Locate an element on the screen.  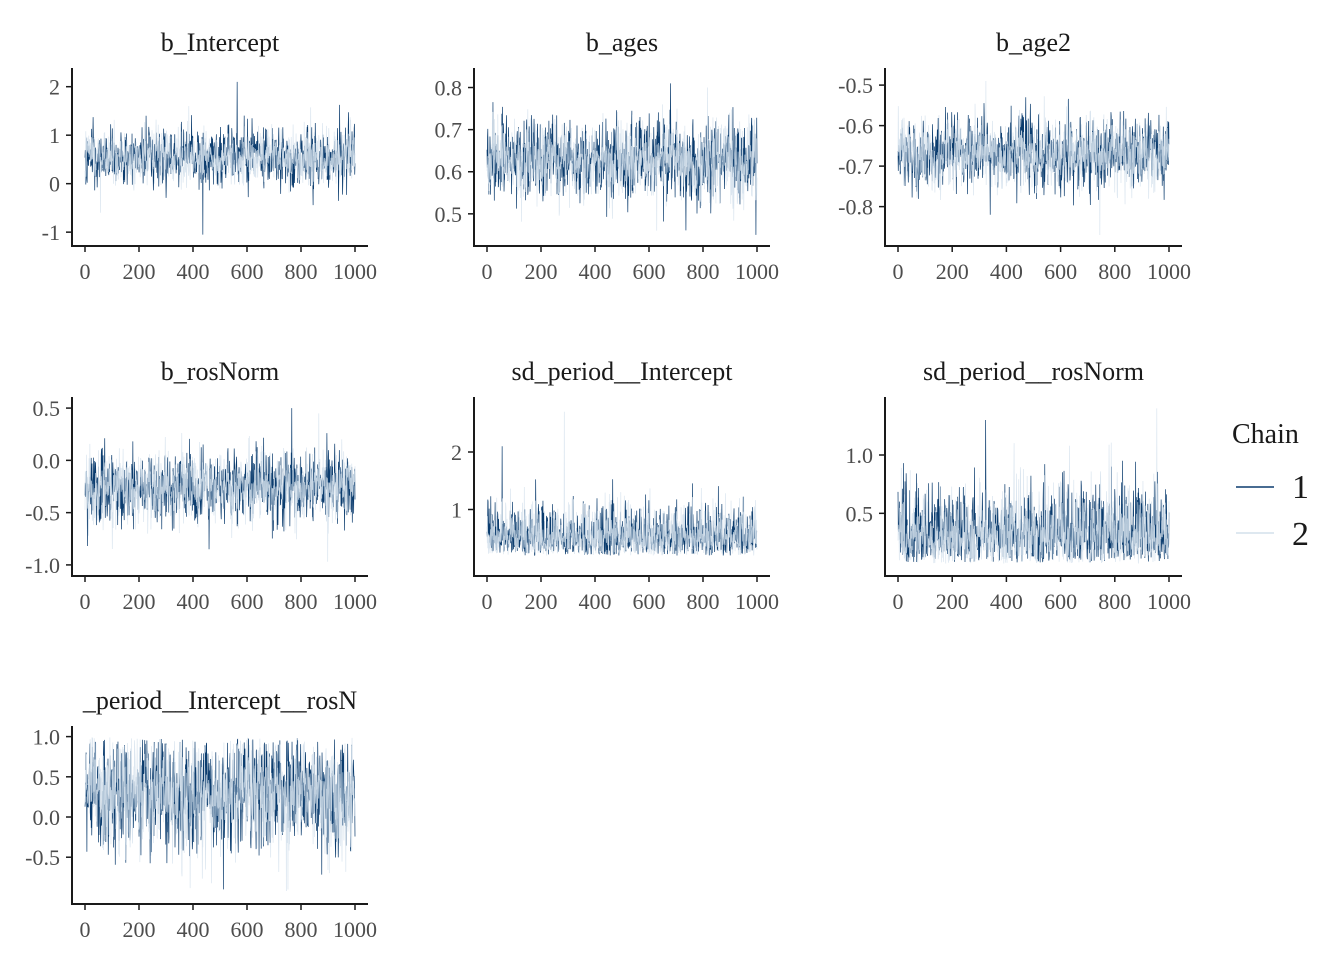
trace-panel: b_Intercept -1 0 1 2 0 200 400 600 800 1000 is located at coordinates (209, 156).